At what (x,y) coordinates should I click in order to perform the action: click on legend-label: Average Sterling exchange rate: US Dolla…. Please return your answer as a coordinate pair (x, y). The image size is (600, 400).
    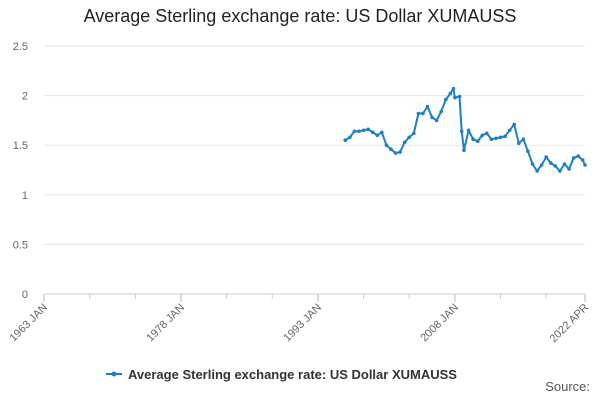
    Looking at the image, I should click on (292, 374).